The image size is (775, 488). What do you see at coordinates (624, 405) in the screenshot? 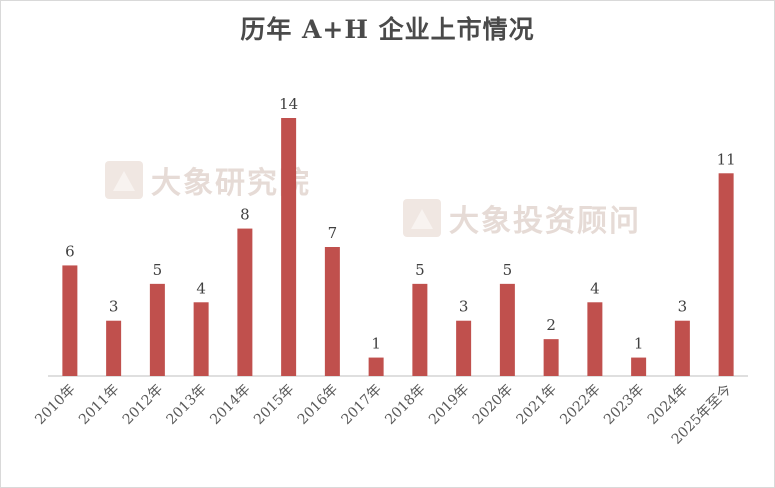
I see `x-tick-label: 2023年` at bounding box center [624, 405].